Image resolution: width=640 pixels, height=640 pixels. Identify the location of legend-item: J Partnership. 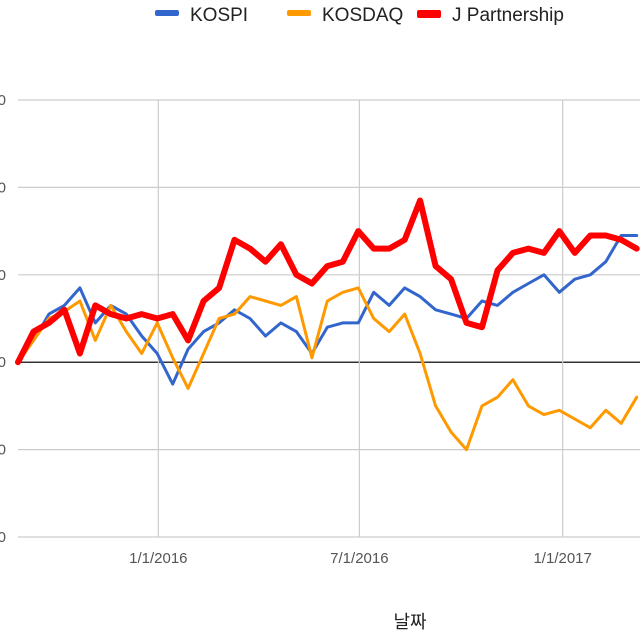
(490, 15).